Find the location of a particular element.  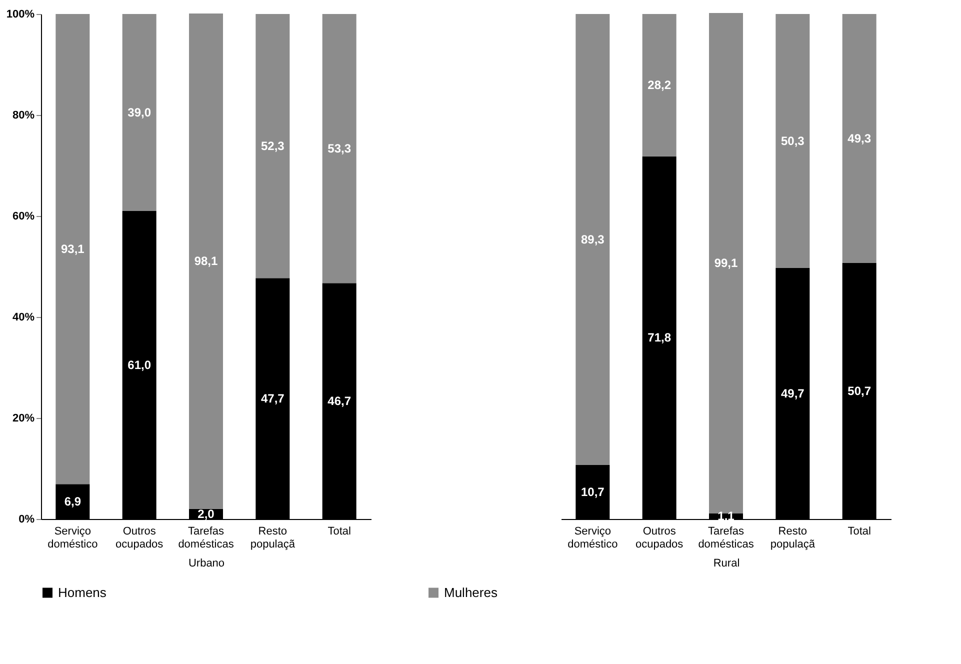

data-label: 47,7 is located at coordinates (272, 399).